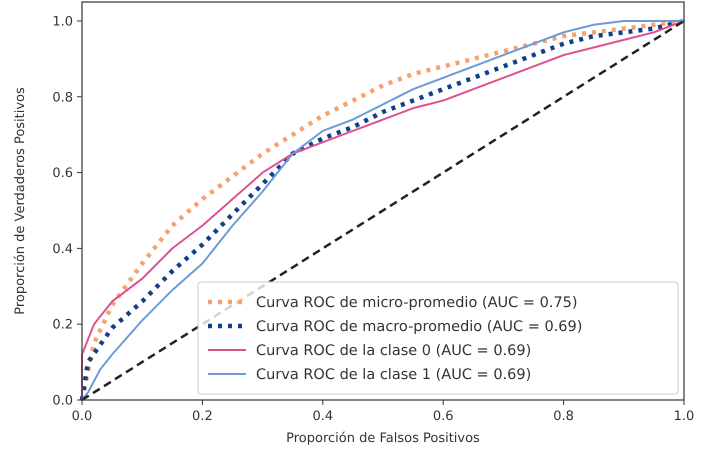  What do you see at coordinates (62, 174) in the screenshot?
I see `y-tick-label: 0.6` at bounding box center [62, 174].